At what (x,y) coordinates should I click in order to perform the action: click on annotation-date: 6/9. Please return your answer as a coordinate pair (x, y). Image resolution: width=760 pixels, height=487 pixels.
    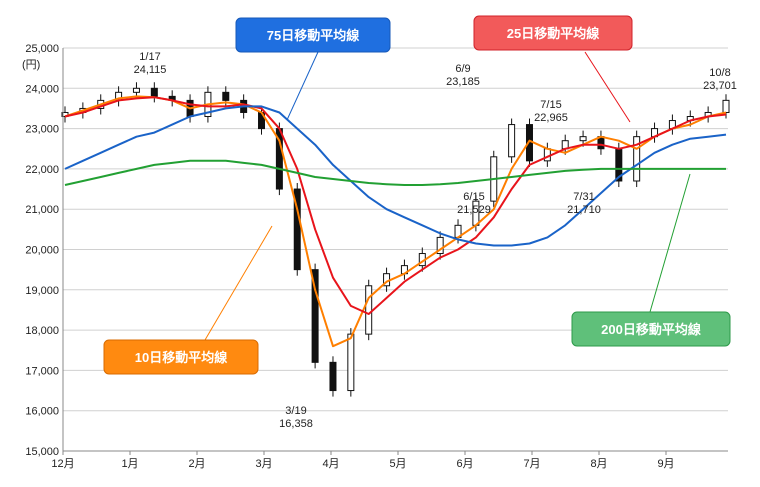
    Looking at the image, I should click on (462, 69).